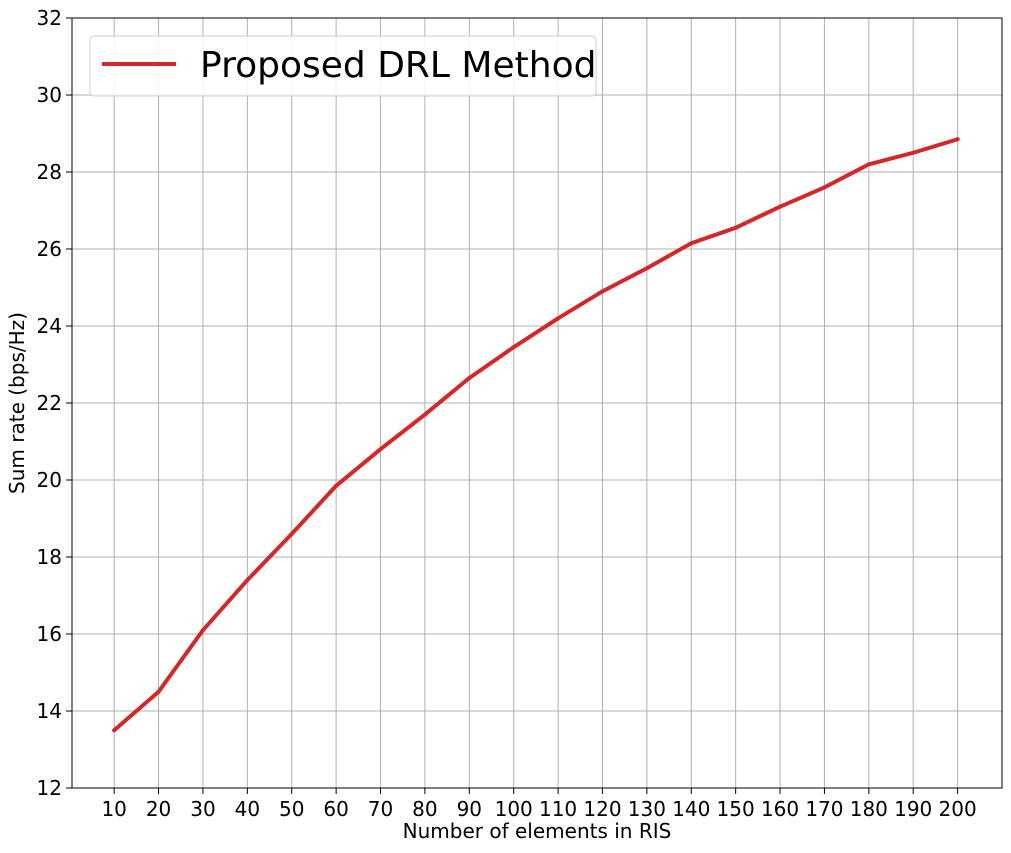  What do you see at coordinates (691, 809) in the screenshot?
I see `x-tick-label: 140` at bounding box center [691, 809].